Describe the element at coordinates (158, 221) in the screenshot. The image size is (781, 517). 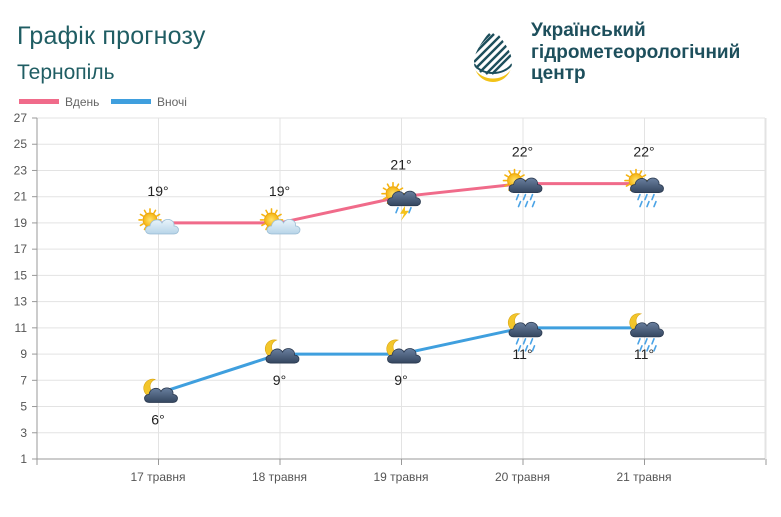
I see `sun-cloud-0-0-icon` at that location.